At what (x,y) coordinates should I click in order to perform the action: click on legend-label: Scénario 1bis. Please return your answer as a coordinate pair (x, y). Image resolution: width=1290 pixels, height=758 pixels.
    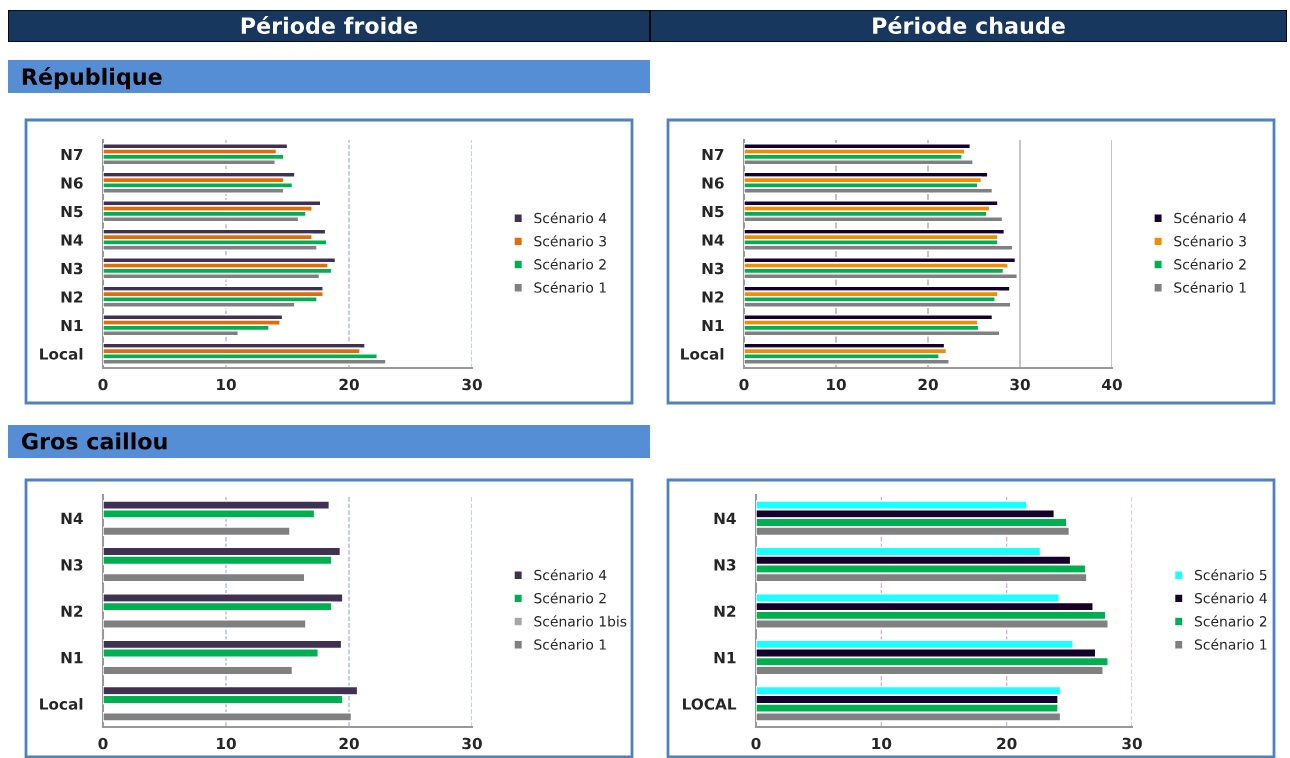
    Looking at the image, I should click on (580, 621).